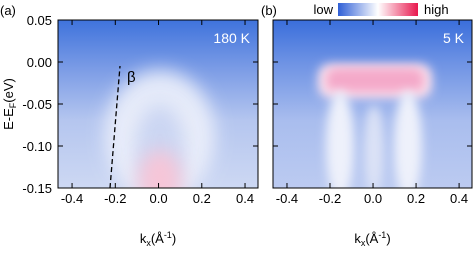  Describe the element at coordinates (436, 9) in the screenshot. I see `colorbar-high: high` at that location.